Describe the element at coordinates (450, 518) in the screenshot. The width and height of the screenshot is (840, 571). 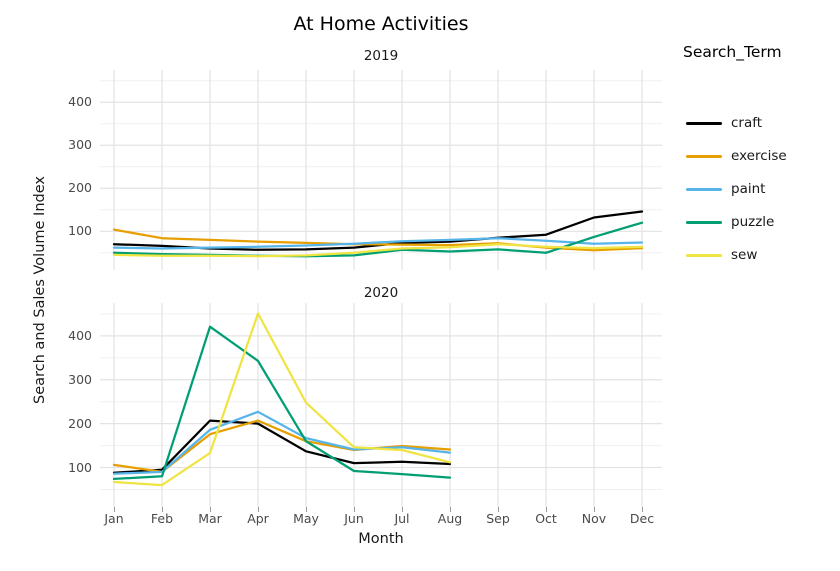
I see `x-tick-label: Aug` at that location.